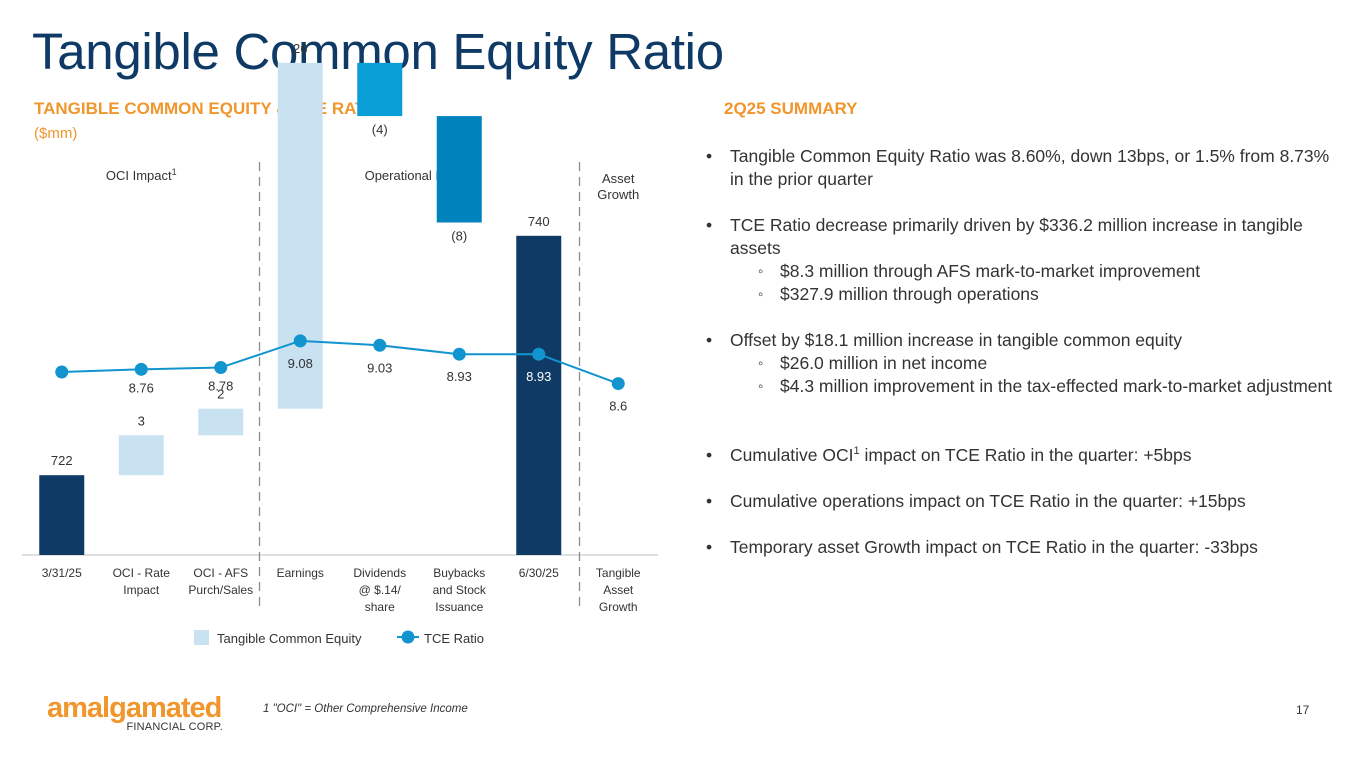 The width and height of the screenshot is (1365, 768). I want to click on category-label-4: share, so click(380, 607).